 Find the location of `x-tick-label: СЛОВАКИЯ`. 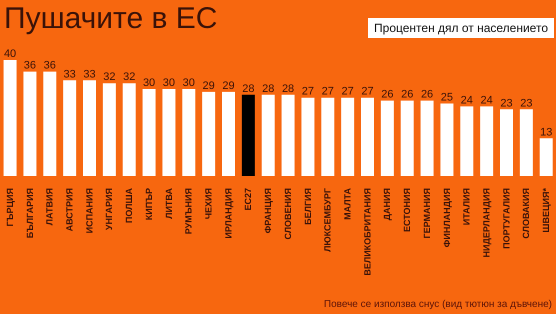

x-tick-label: СЛОВАКИЯ is located at coordinates (526, 213).